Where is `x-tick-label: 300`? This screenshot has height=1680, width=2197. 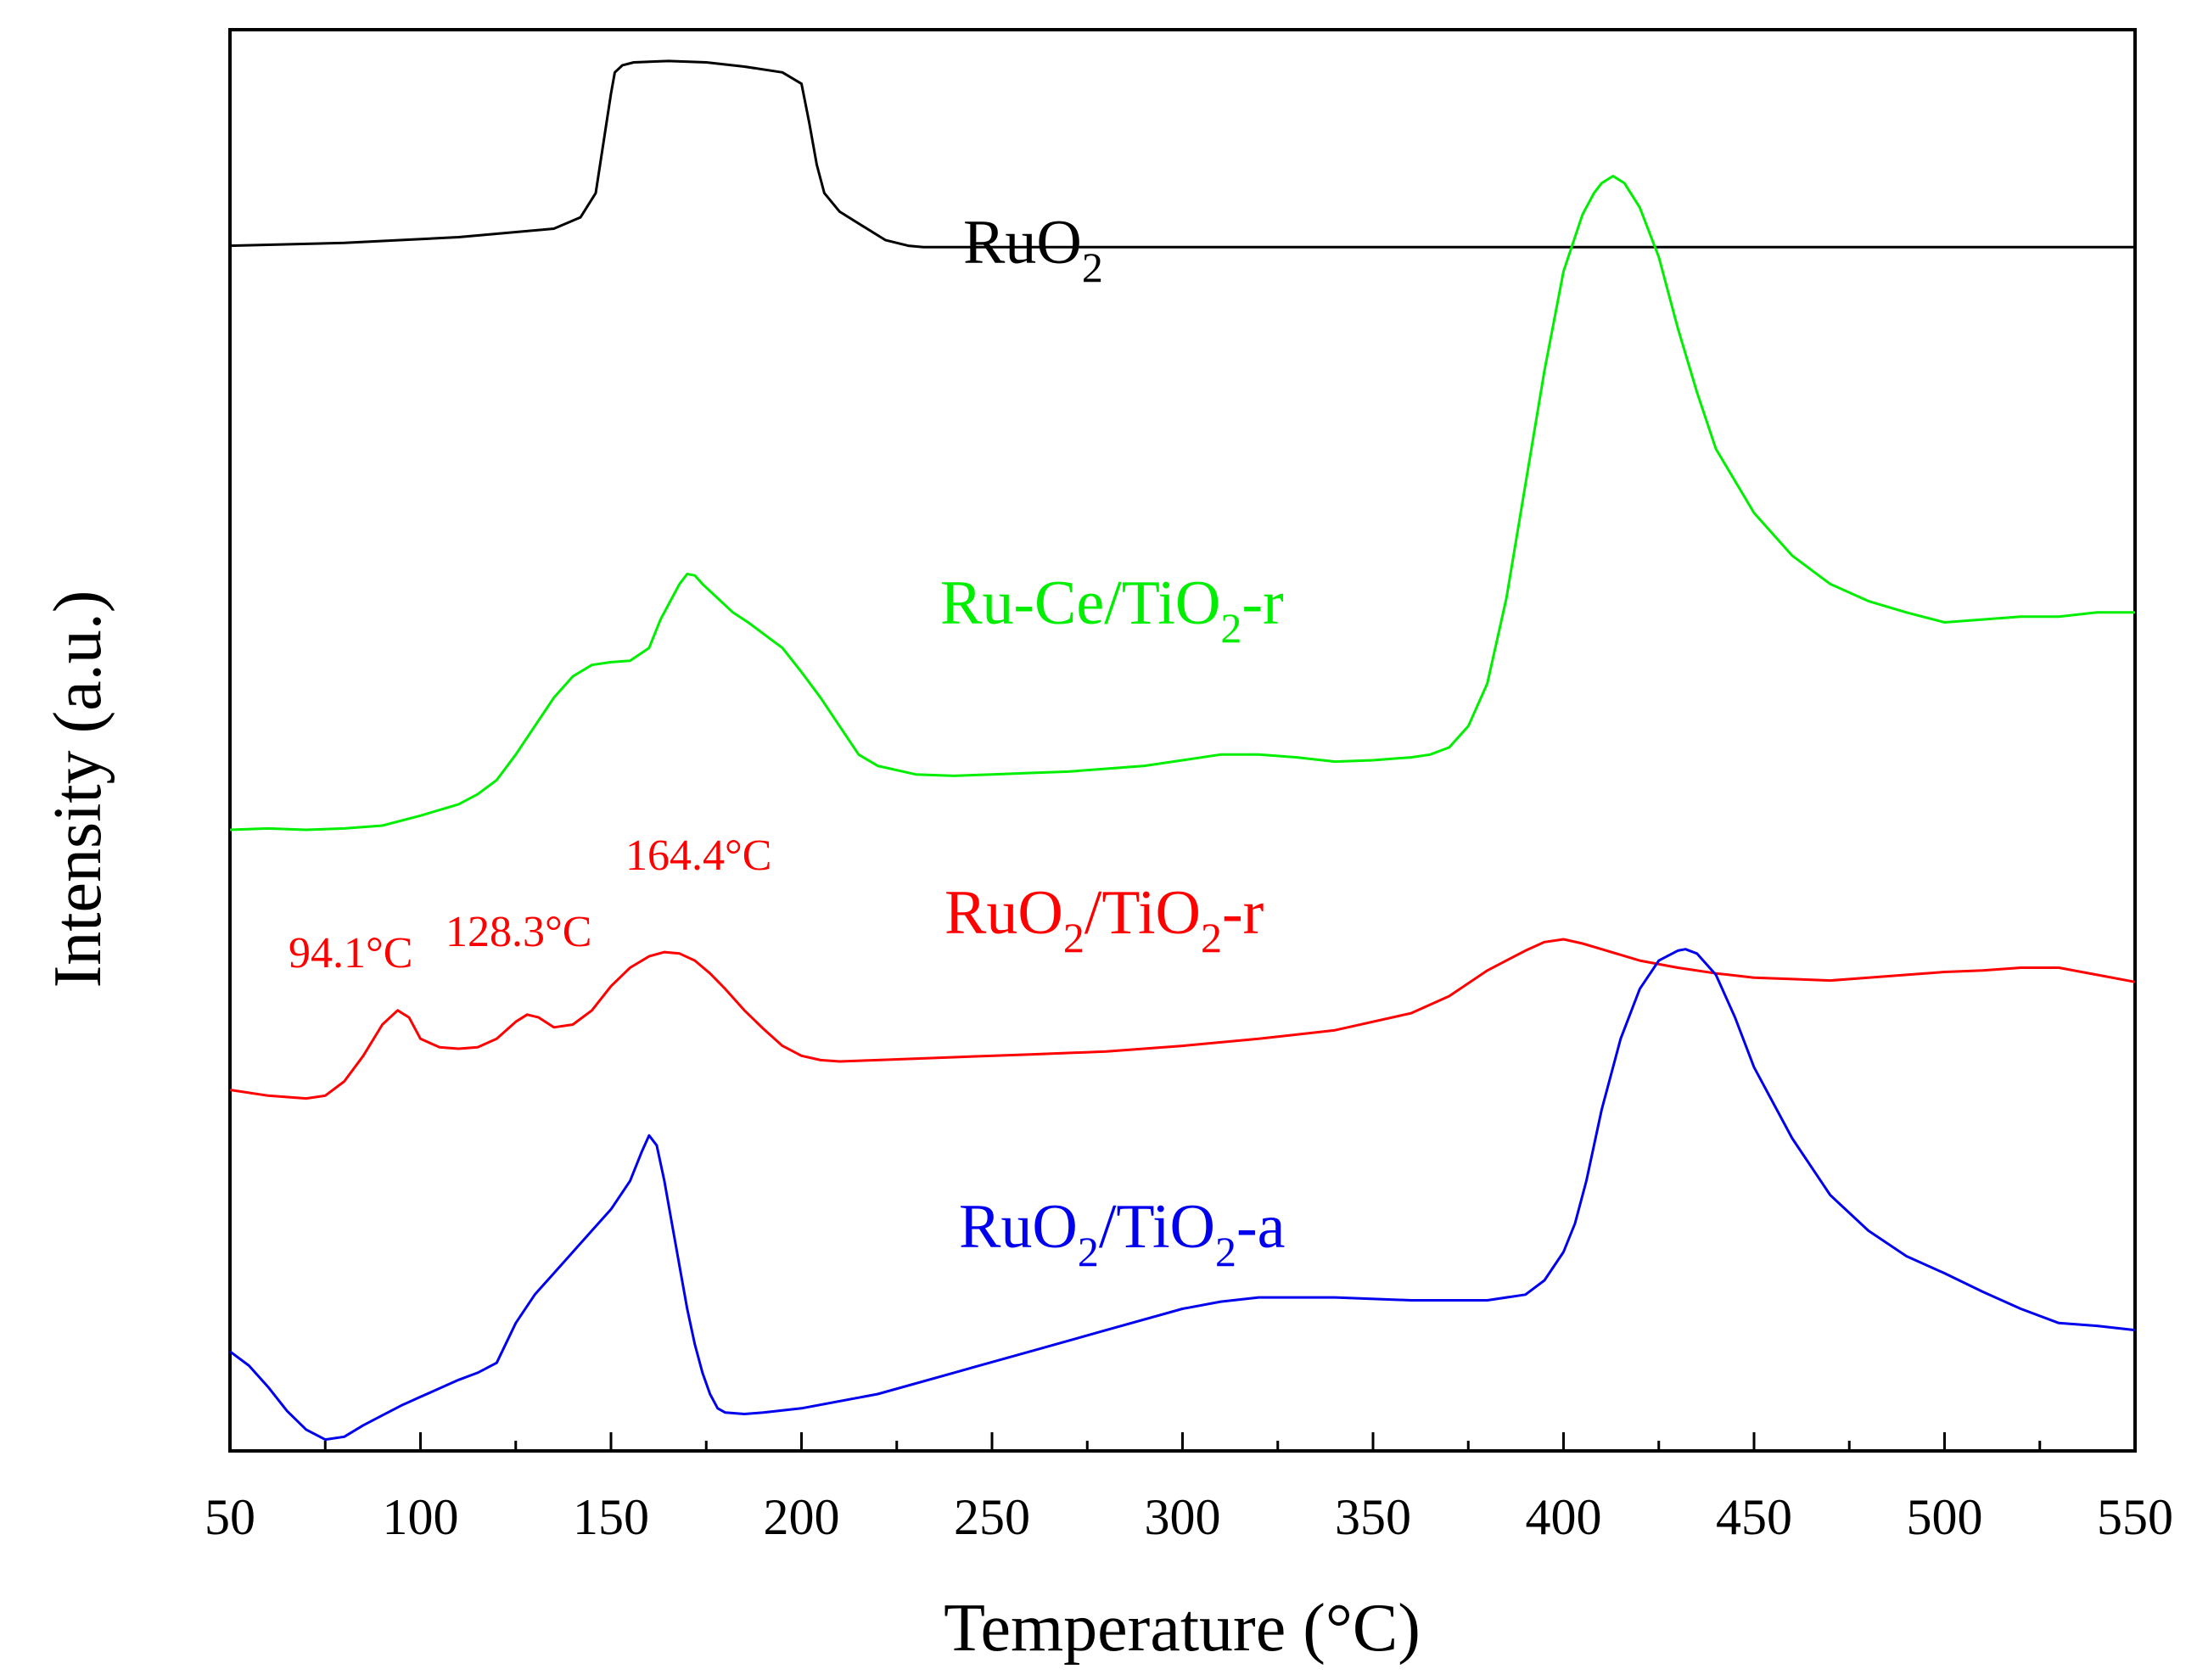
x-tick-label: 300 is located at coordinates (1183, 1517).